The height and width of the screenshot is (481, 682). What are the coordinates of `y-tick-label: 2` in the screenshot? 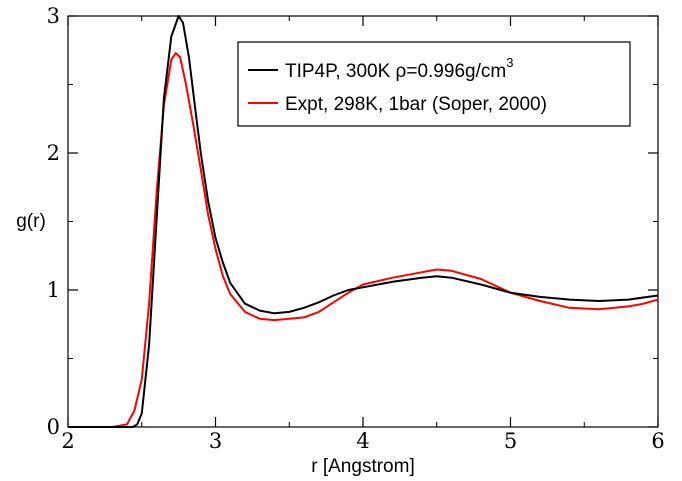 It's located at (53, 153).